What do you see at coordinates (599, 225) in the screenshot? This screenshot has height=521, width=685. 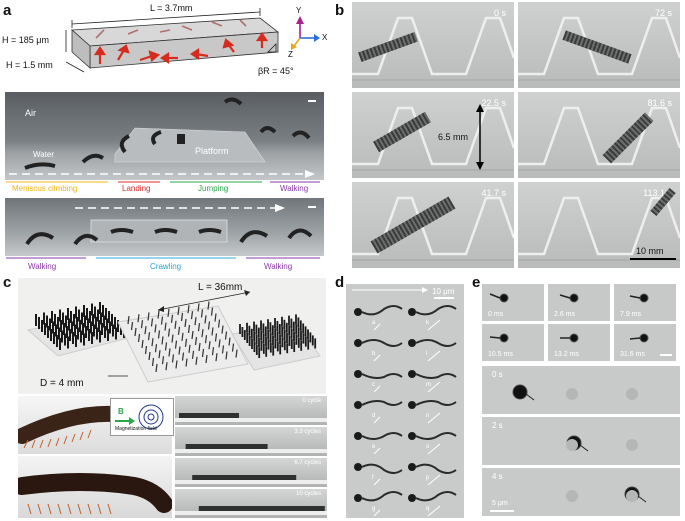 I see `timelapse-frame: 113.1 s 10 mm` at bounding box center [599, 225].